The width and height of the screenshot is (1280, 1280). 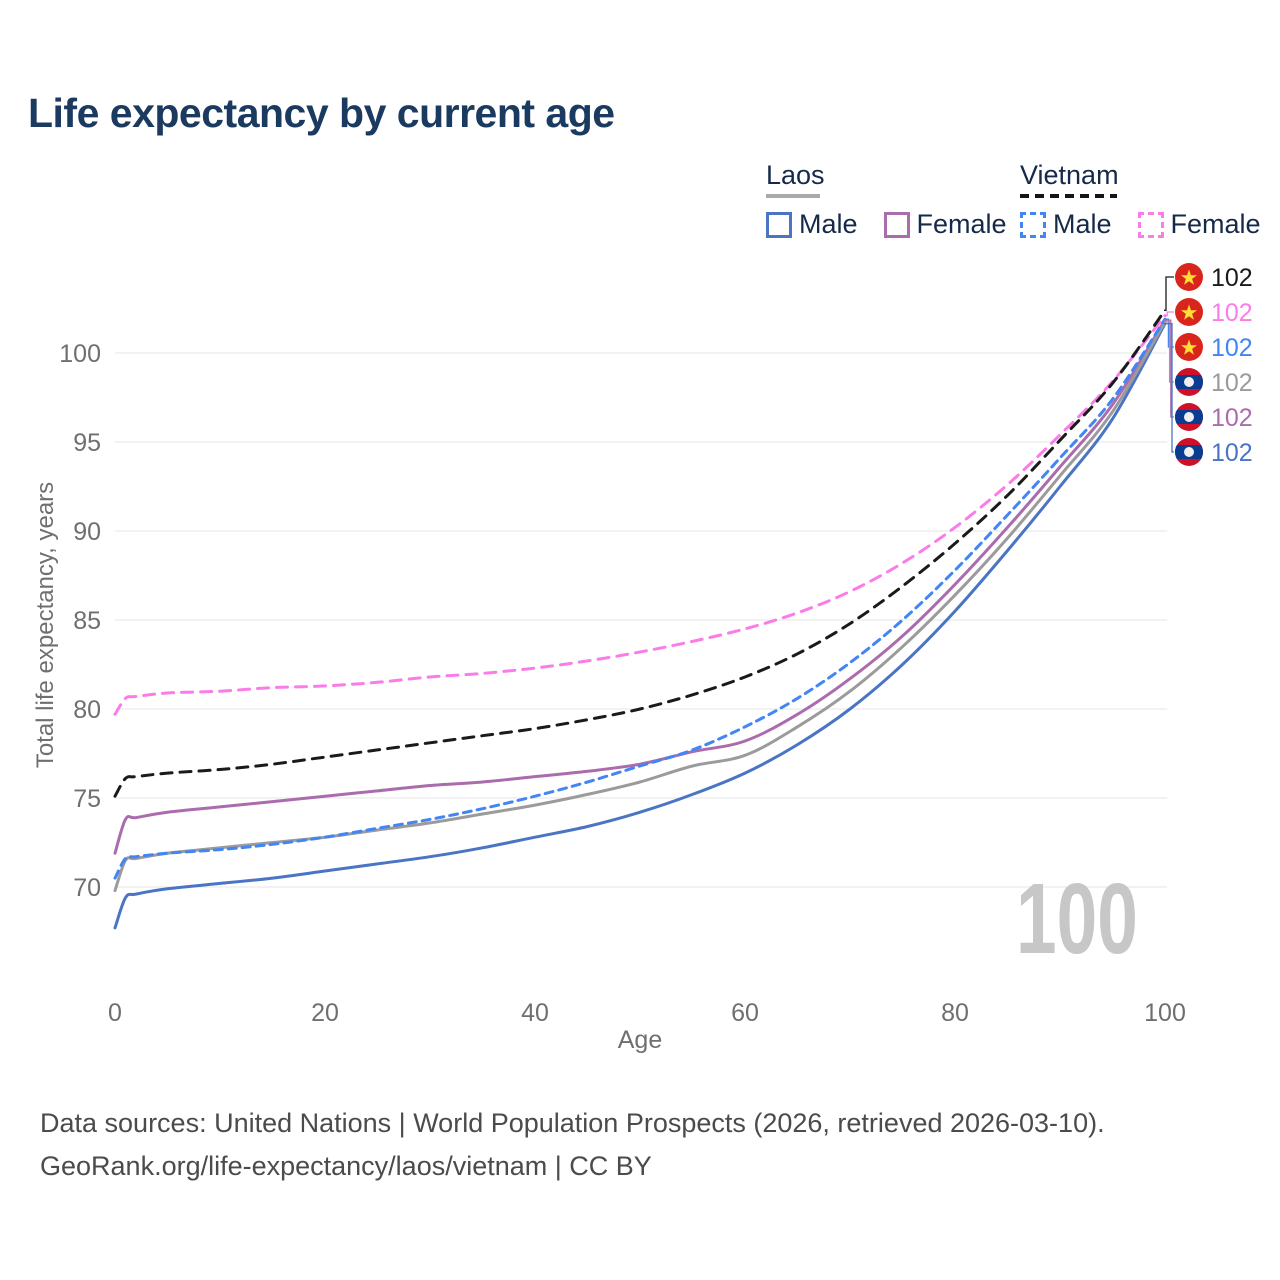 I want to click on end-value-label-laos-female: 102, so click(x=1232, y=418).